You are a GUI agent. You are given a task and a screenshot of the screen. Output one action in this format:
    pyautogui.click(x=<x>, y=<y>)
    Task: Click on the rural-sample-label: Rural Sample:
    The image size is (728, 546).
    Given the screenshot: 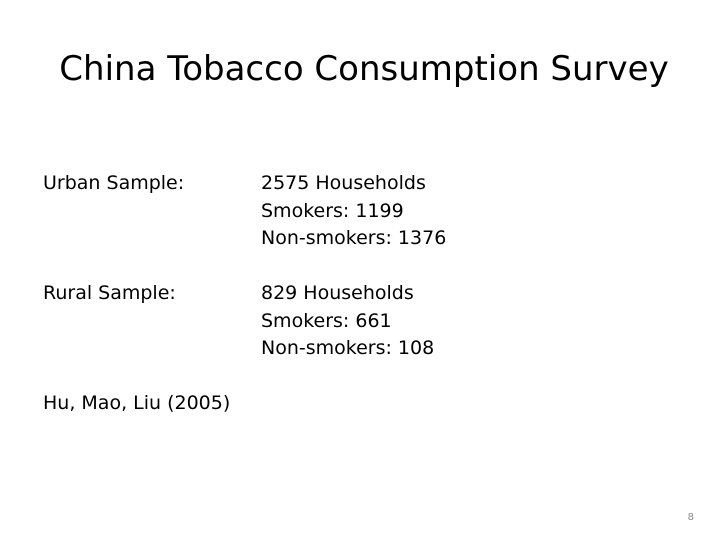 What is the action you would take?
    pyautogui.click(x=109, y=293)
    